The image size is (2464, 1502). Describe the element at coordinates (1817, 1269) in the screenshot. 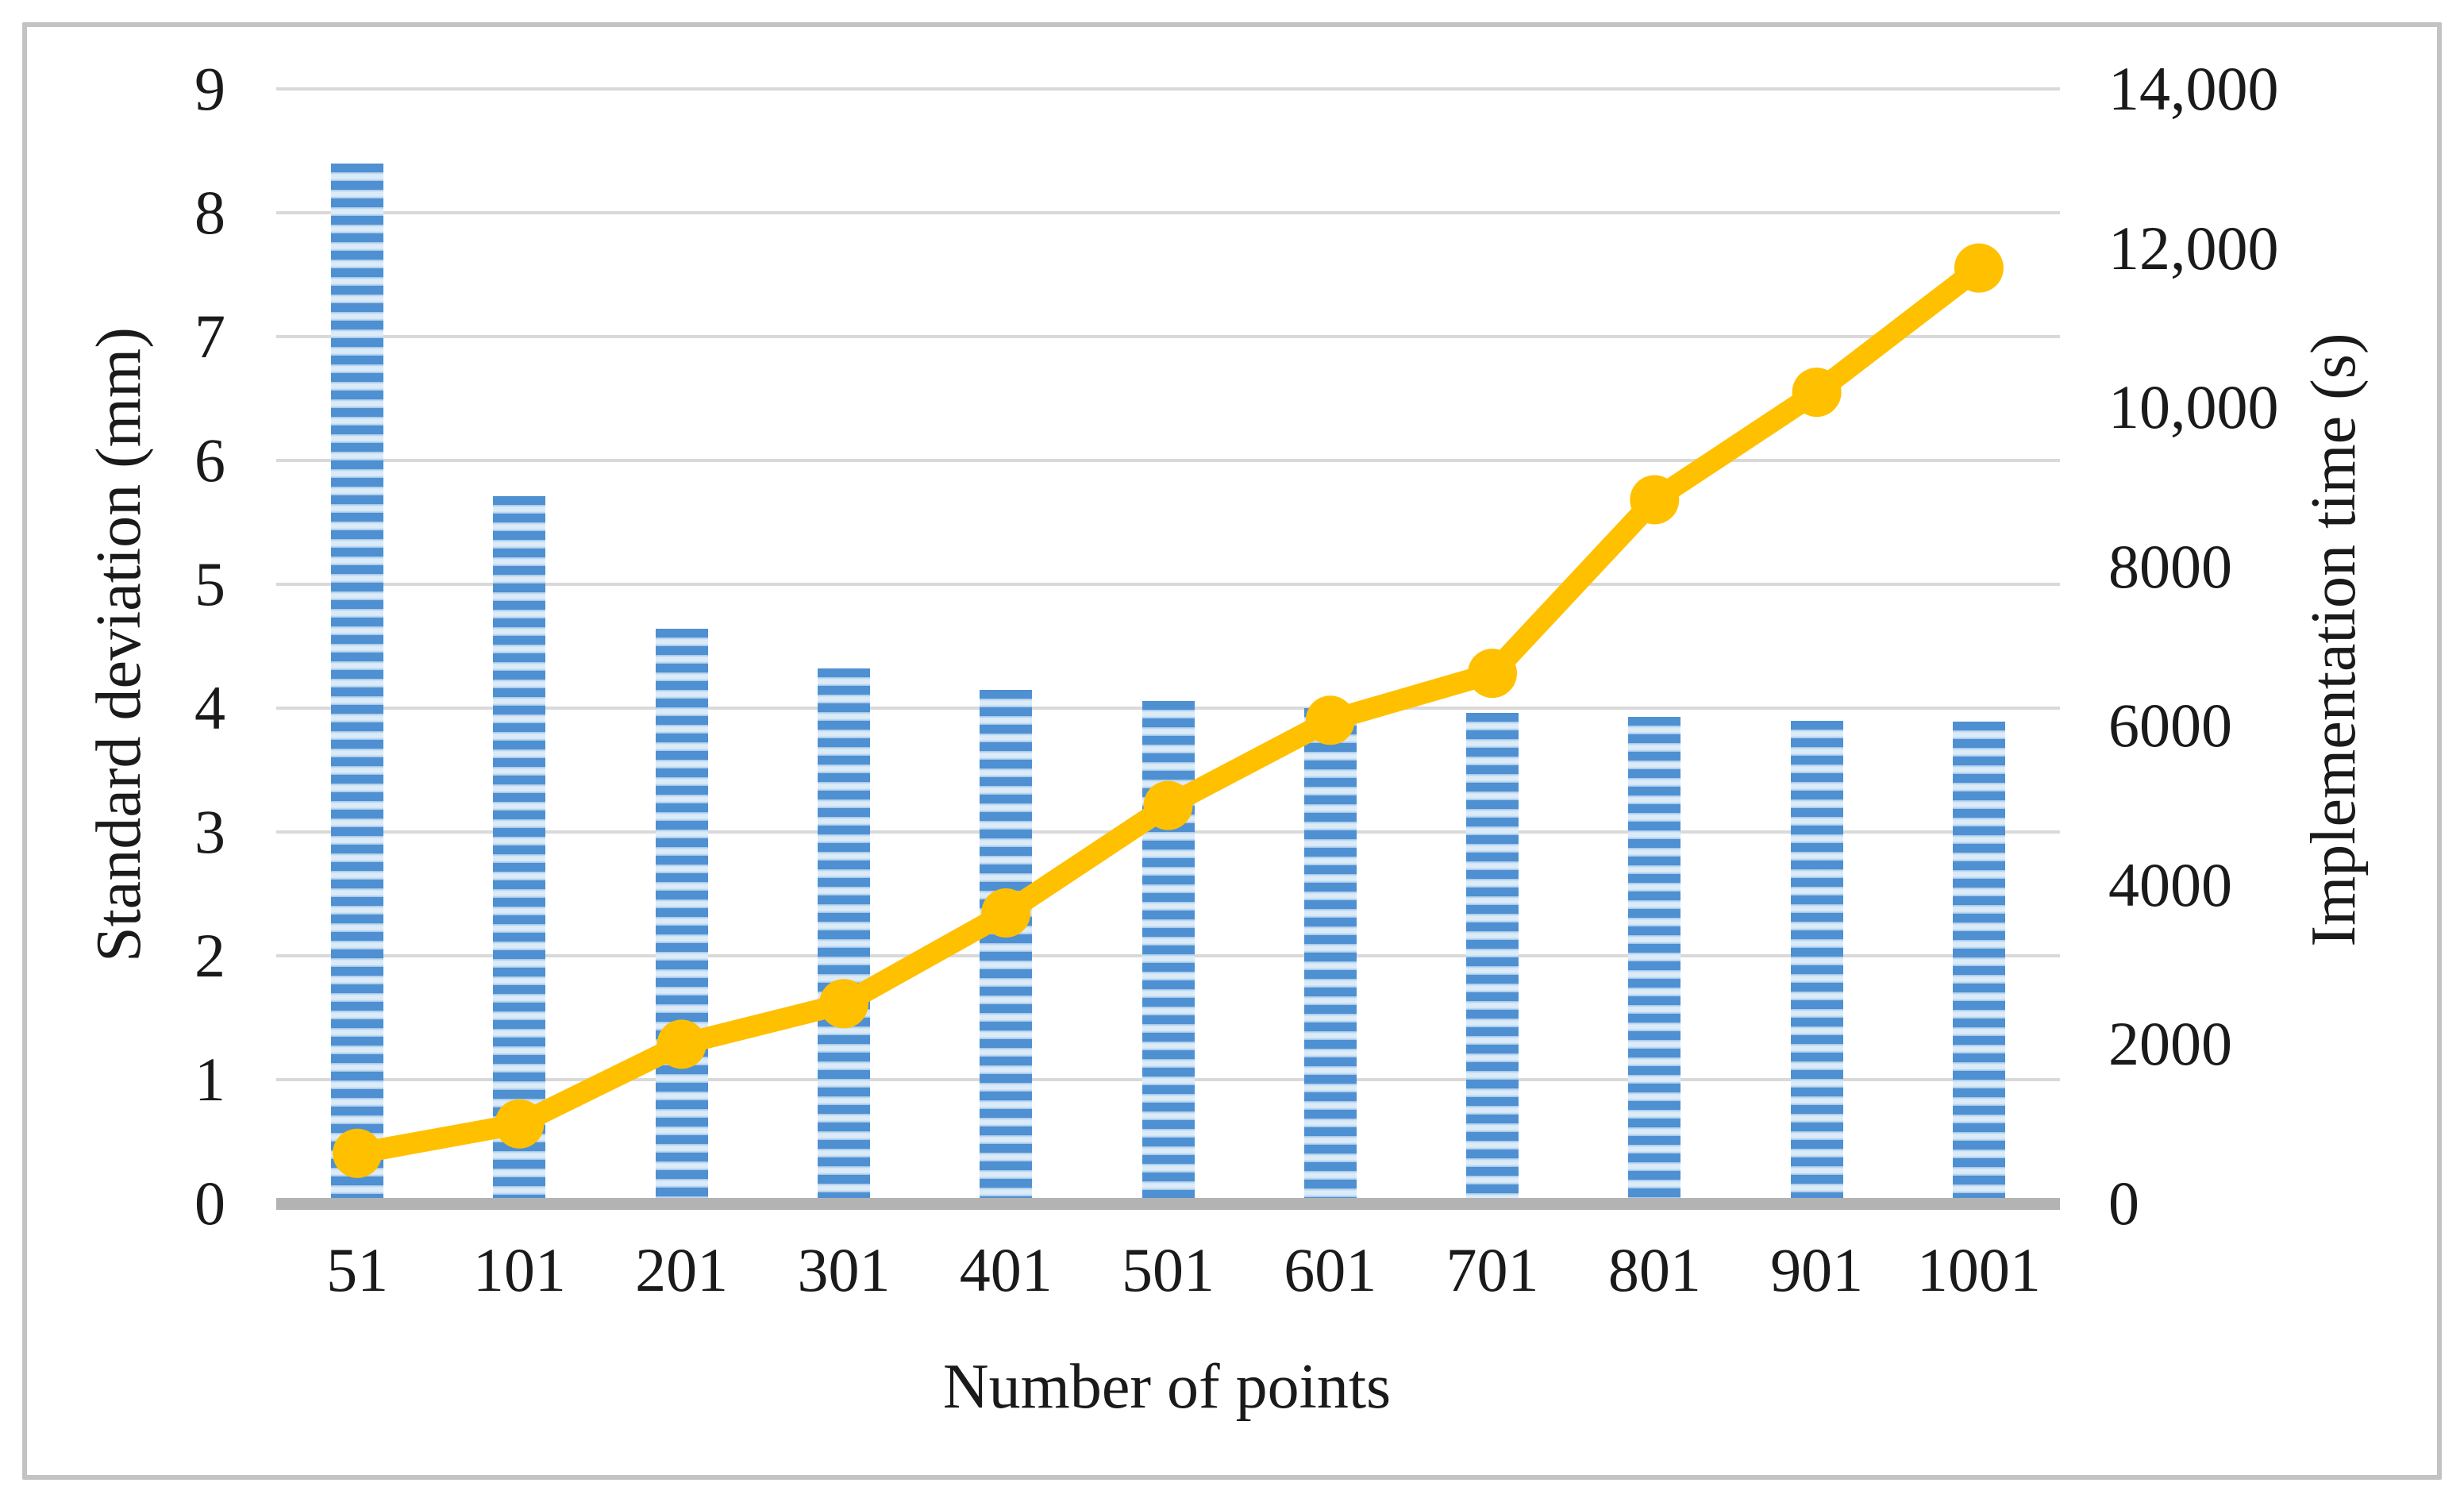

I see `x-tick-901: 901` at that location.